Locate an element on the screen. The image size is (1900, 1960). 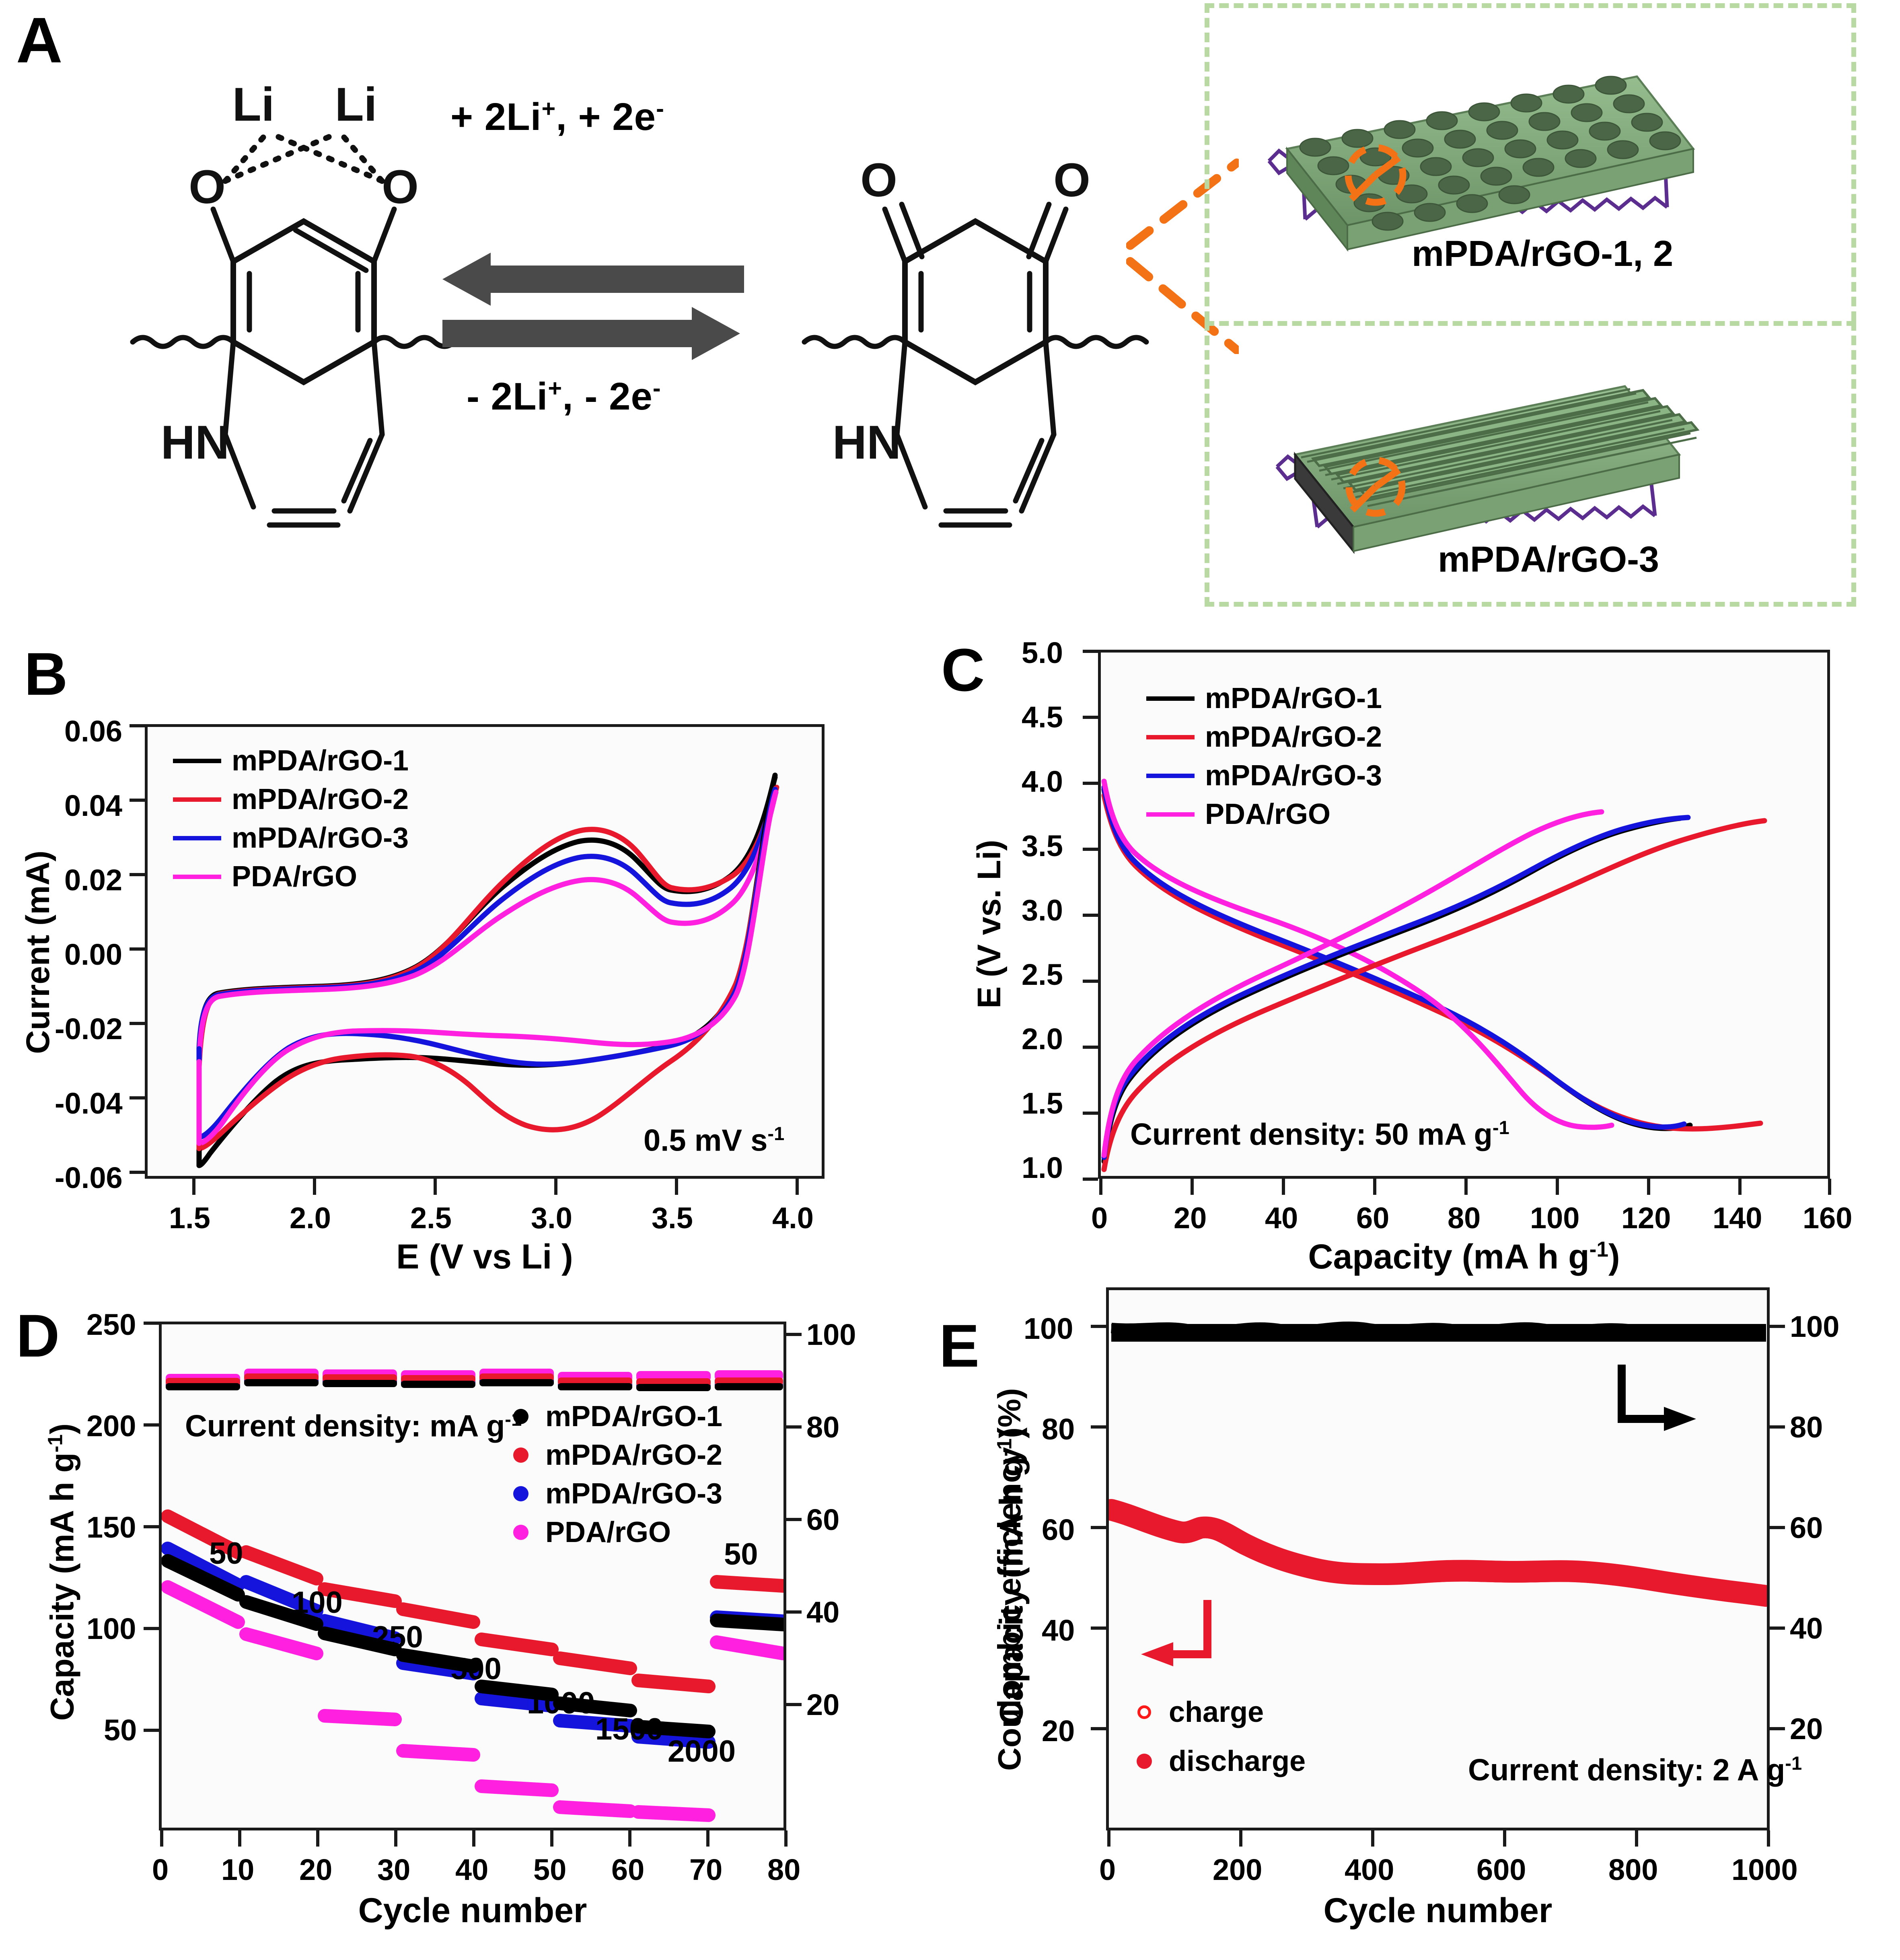
legend-marker-discharge is located at coordinates (1144, 1761).